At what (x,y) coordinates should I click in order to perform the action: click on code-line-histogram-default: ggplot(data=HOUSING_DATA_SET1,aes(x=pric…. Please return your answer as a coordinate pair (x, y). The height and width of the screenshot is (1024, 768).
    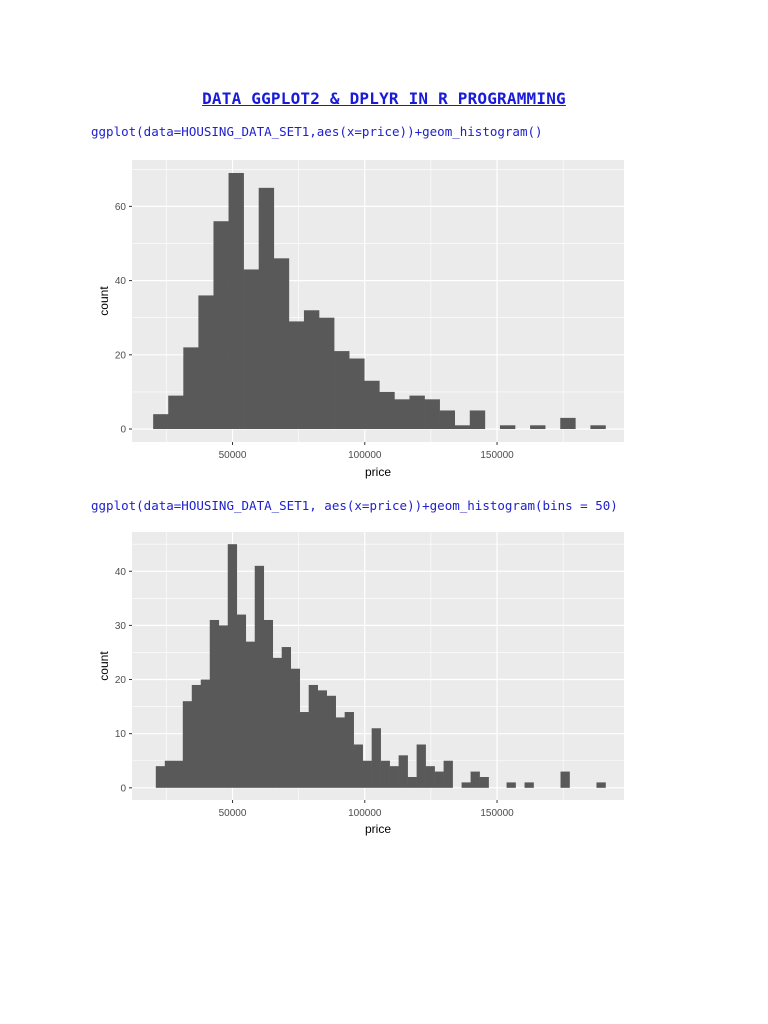
    Looking at the image, I should click on (317, 131).